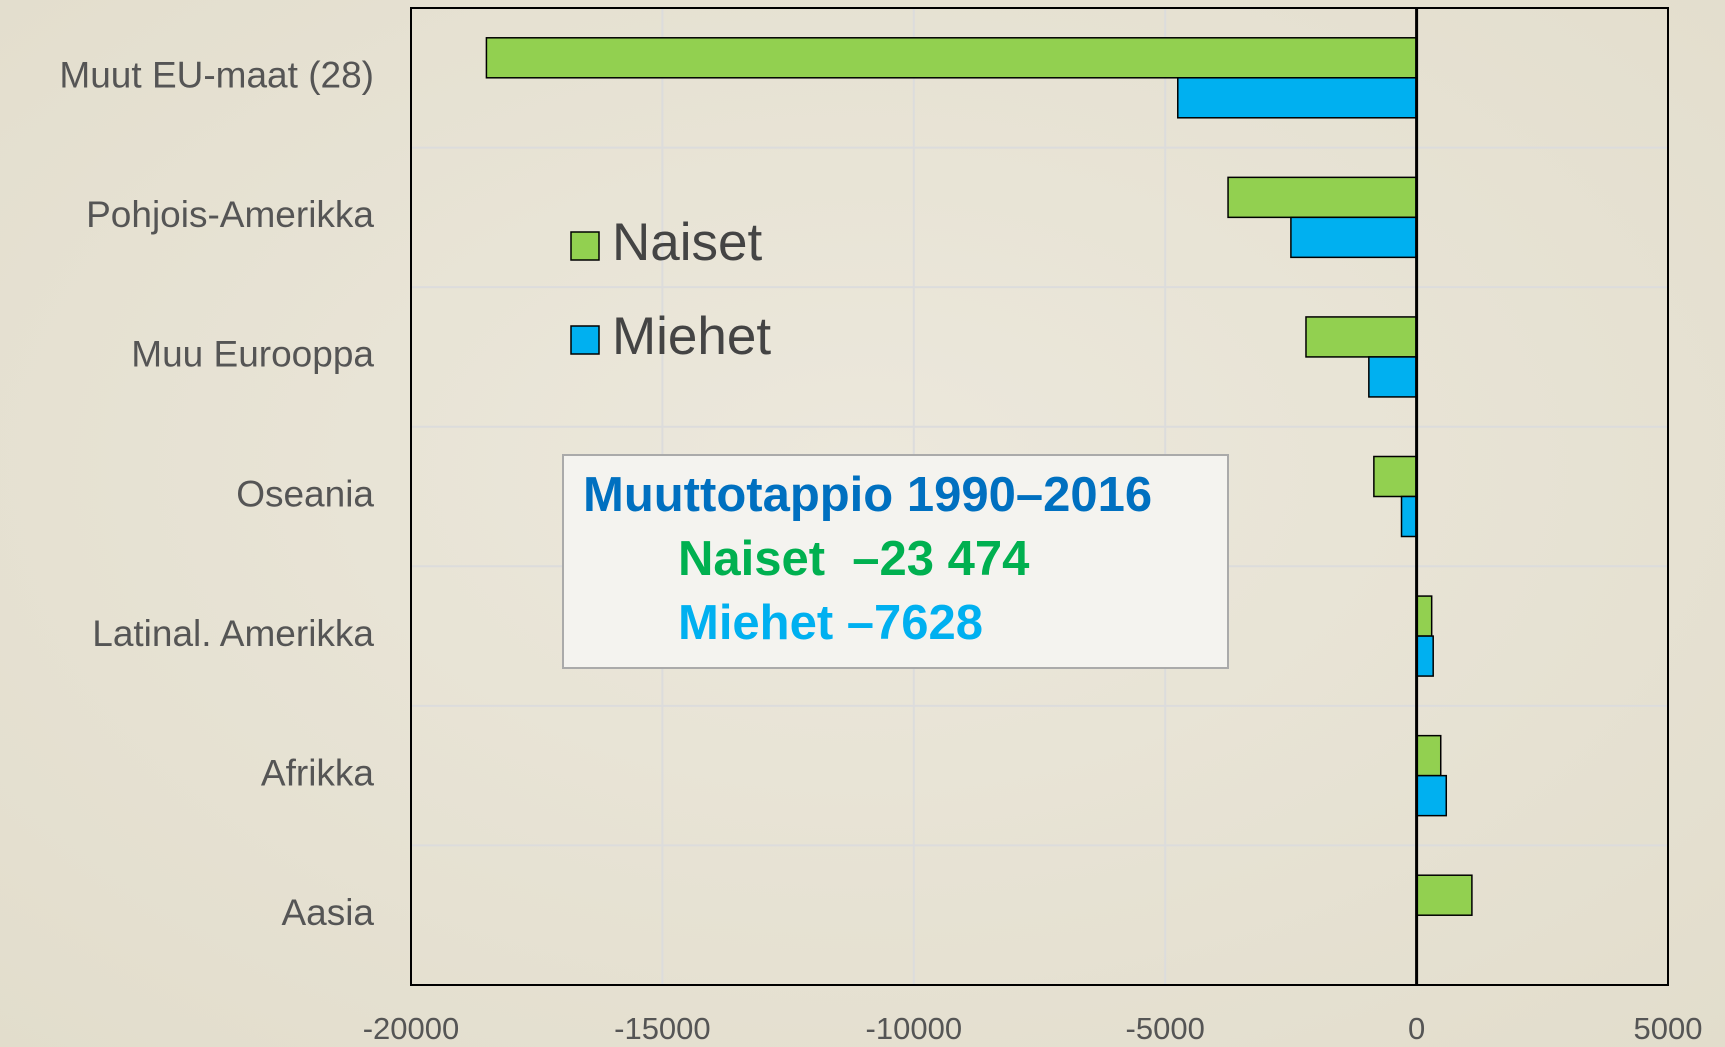 This screenshot has height=1047, width=1725. What do you see at coordinates (216, 75) in the screenshot?
I see `y-tick-label: Muut EU-maat (28)` at bounding box center [216, 75].